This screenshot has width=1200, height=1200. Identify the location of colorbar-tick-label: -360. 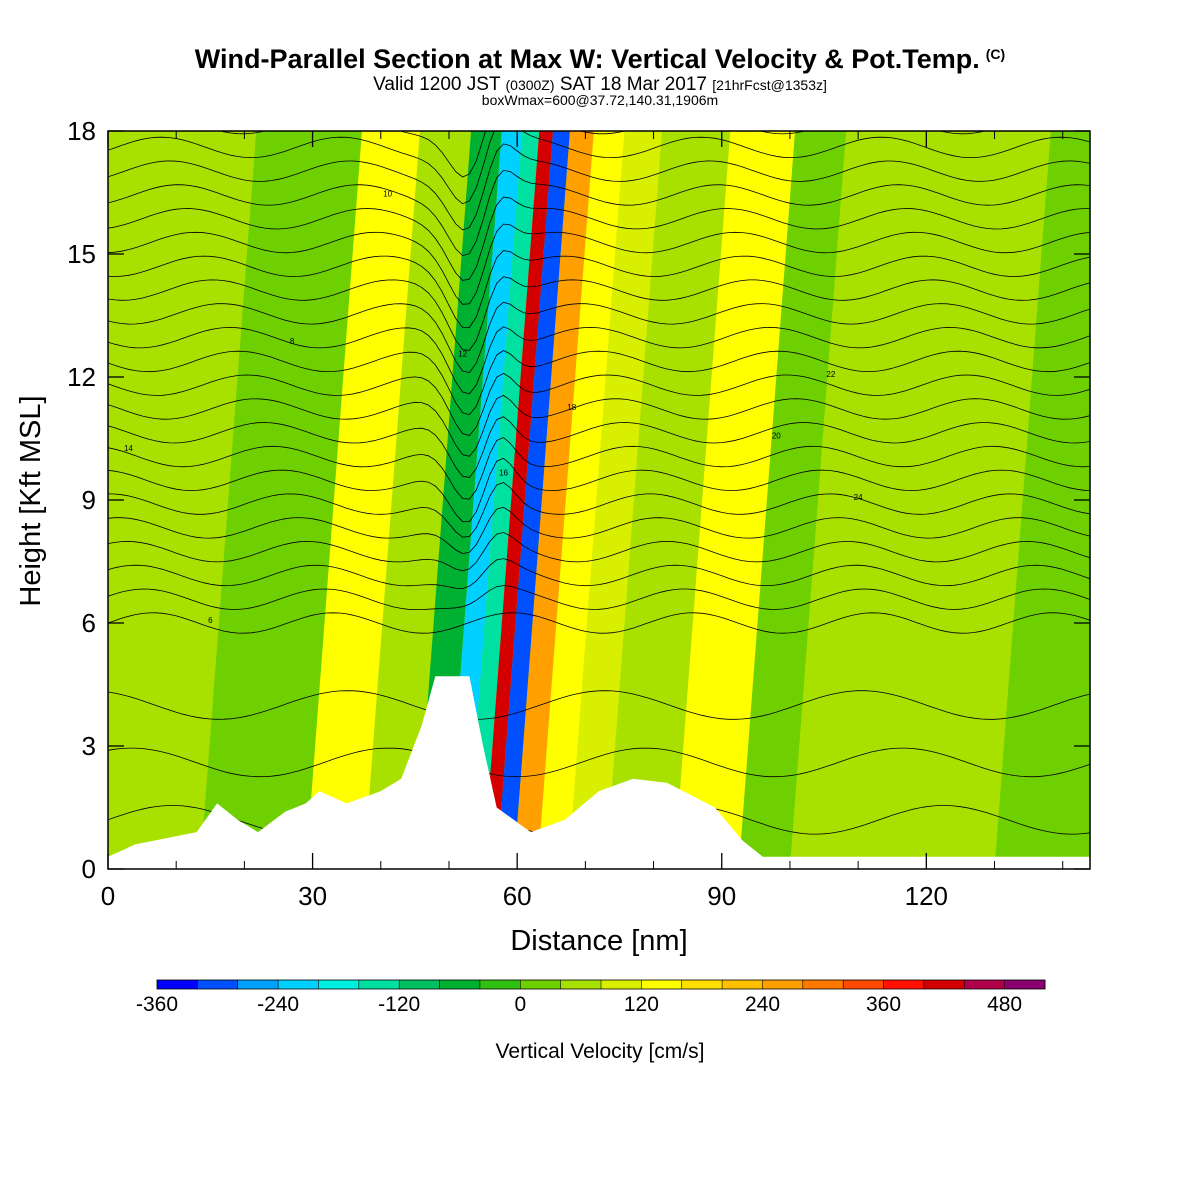
(157, 1004).